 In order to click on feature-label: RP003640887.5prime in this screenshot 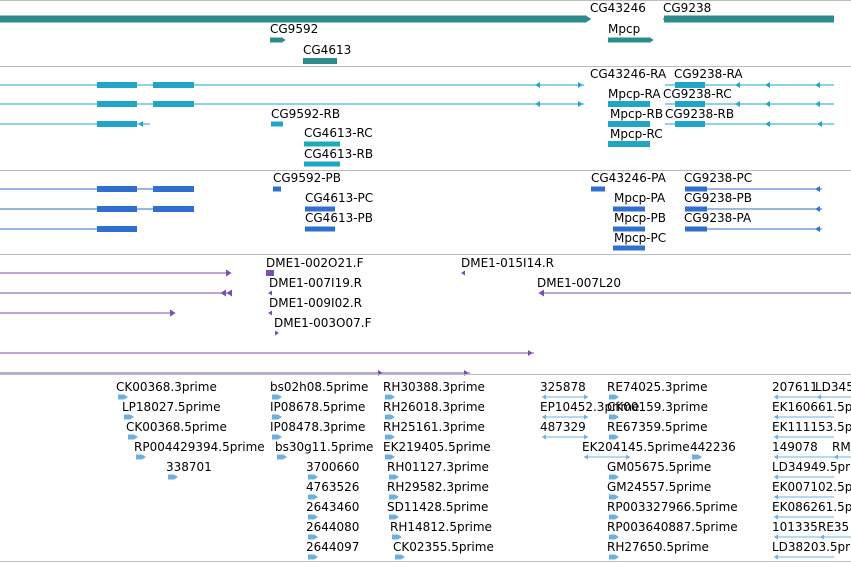, I will do `click(672, 527)`.